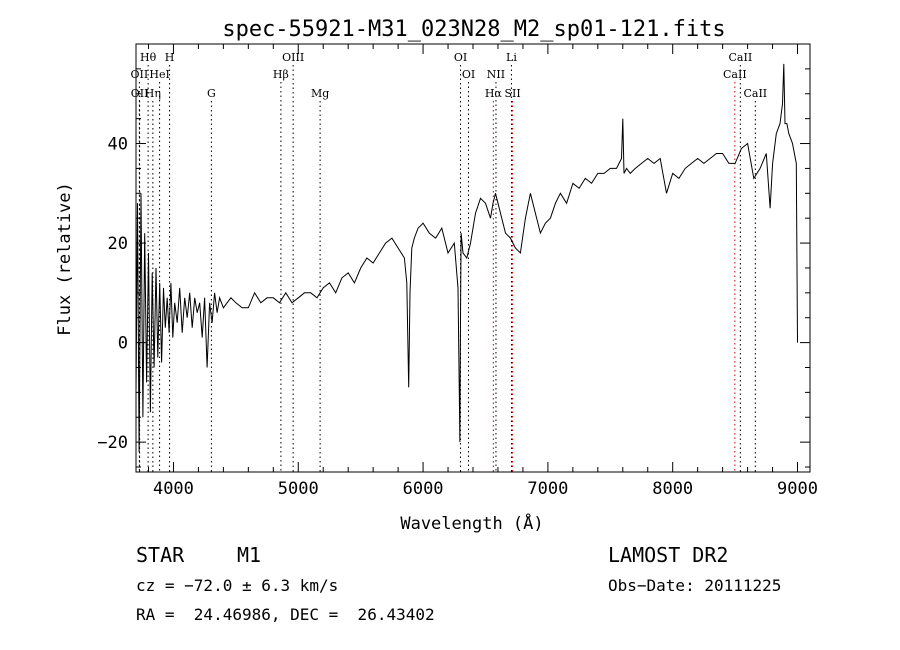 This screenshot has width=900, height=650. What do you see at coordinates (494, 93) in the screenshot?
I see `line-marker-label: Hα` at bounding box center [494, 93].